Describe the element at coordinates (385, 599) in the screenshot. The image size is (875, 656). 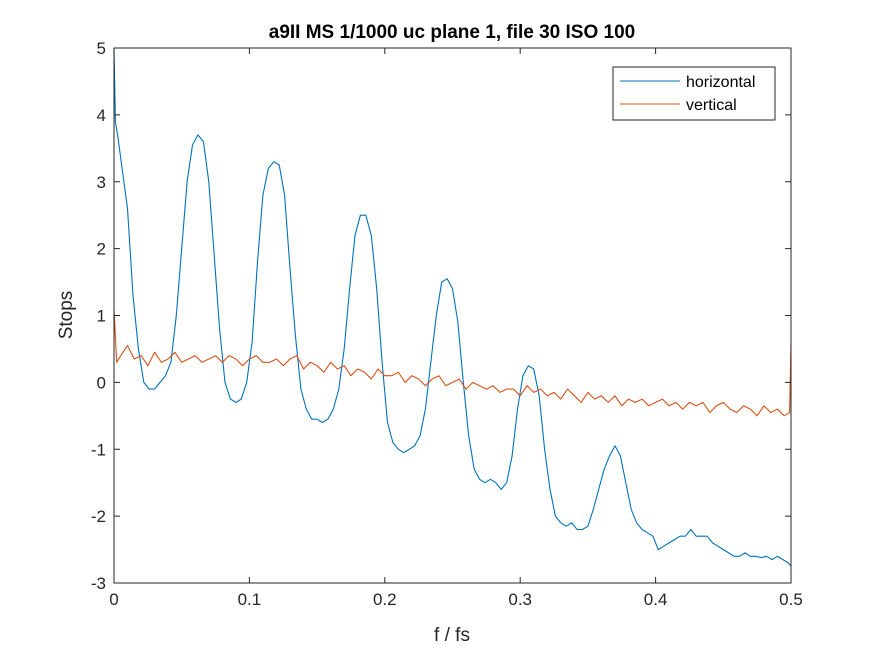
I see `x-tick-label: 0.2` at that location.